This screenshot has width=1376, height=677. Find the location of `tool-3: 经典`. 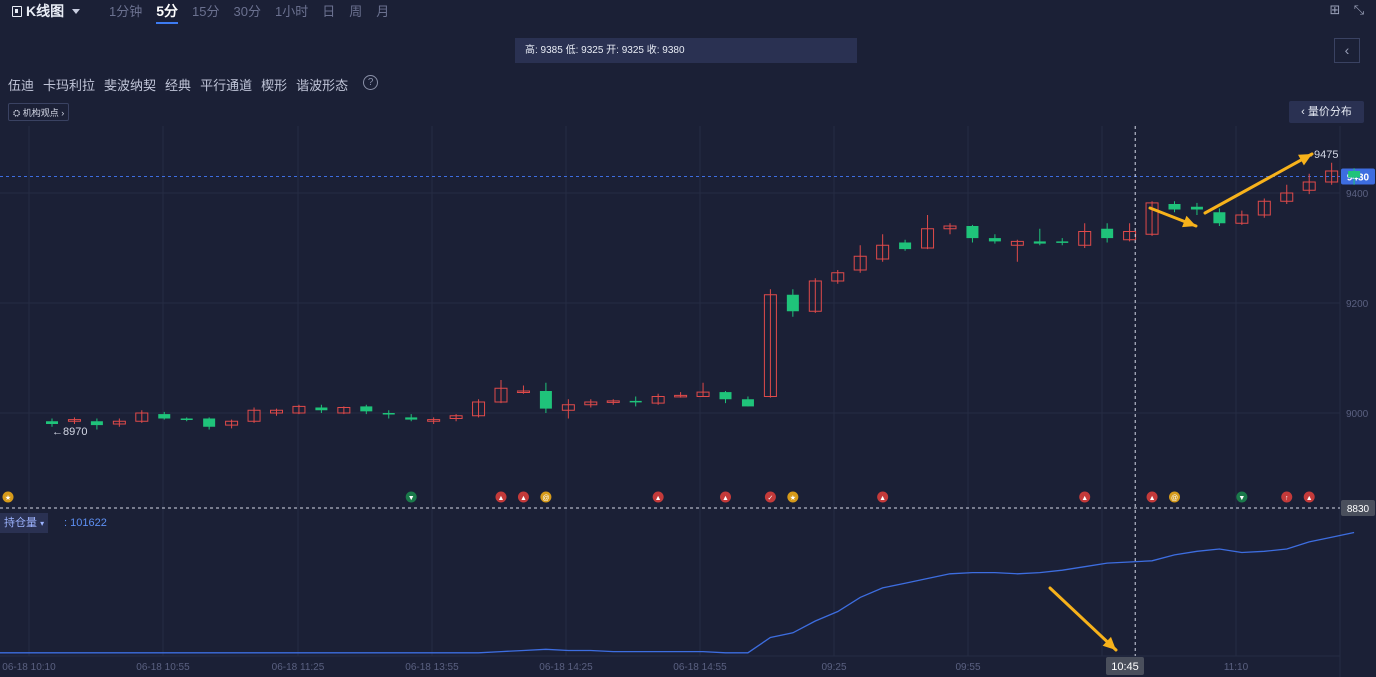

tool-3: 经典 is located at coordinates (178, 85).